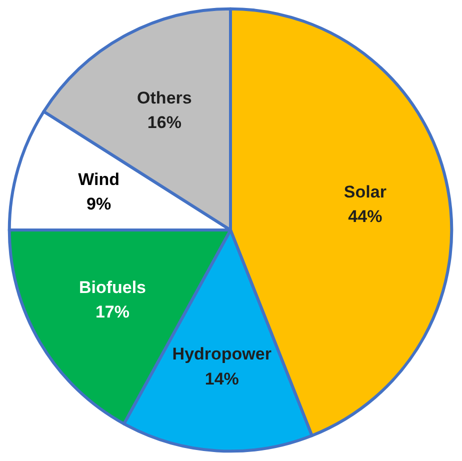  I want to click on data-label: 16%, so click(164, 122).